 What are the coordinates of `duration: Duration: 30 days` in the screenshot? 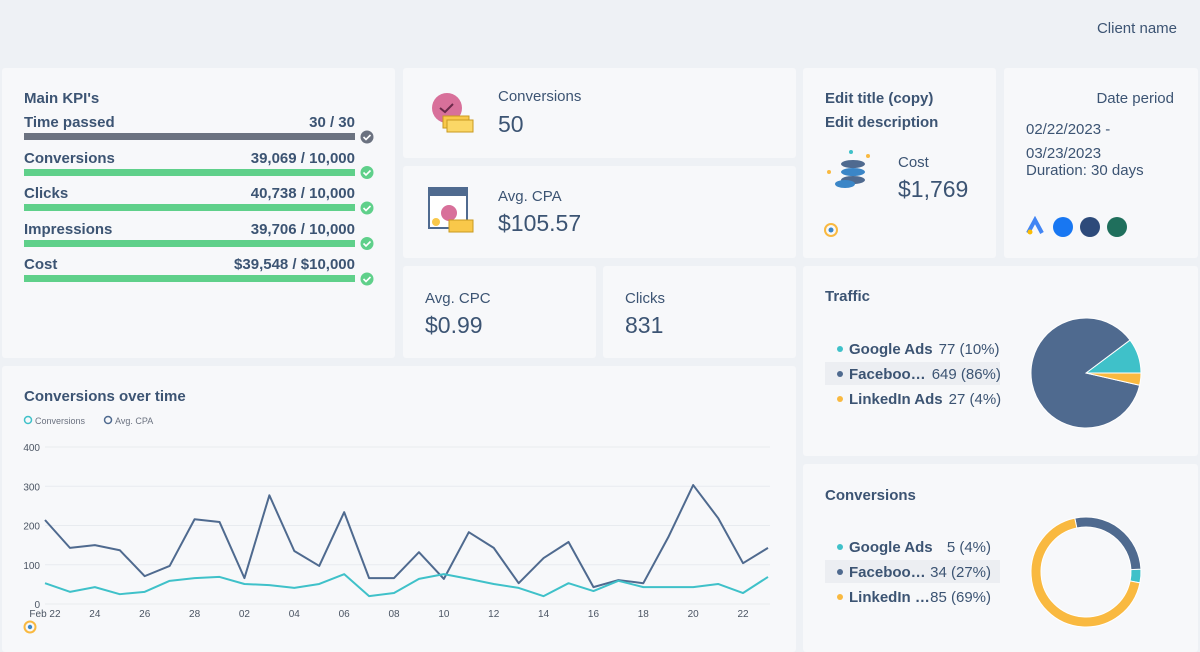 It's located at (1085, 170).